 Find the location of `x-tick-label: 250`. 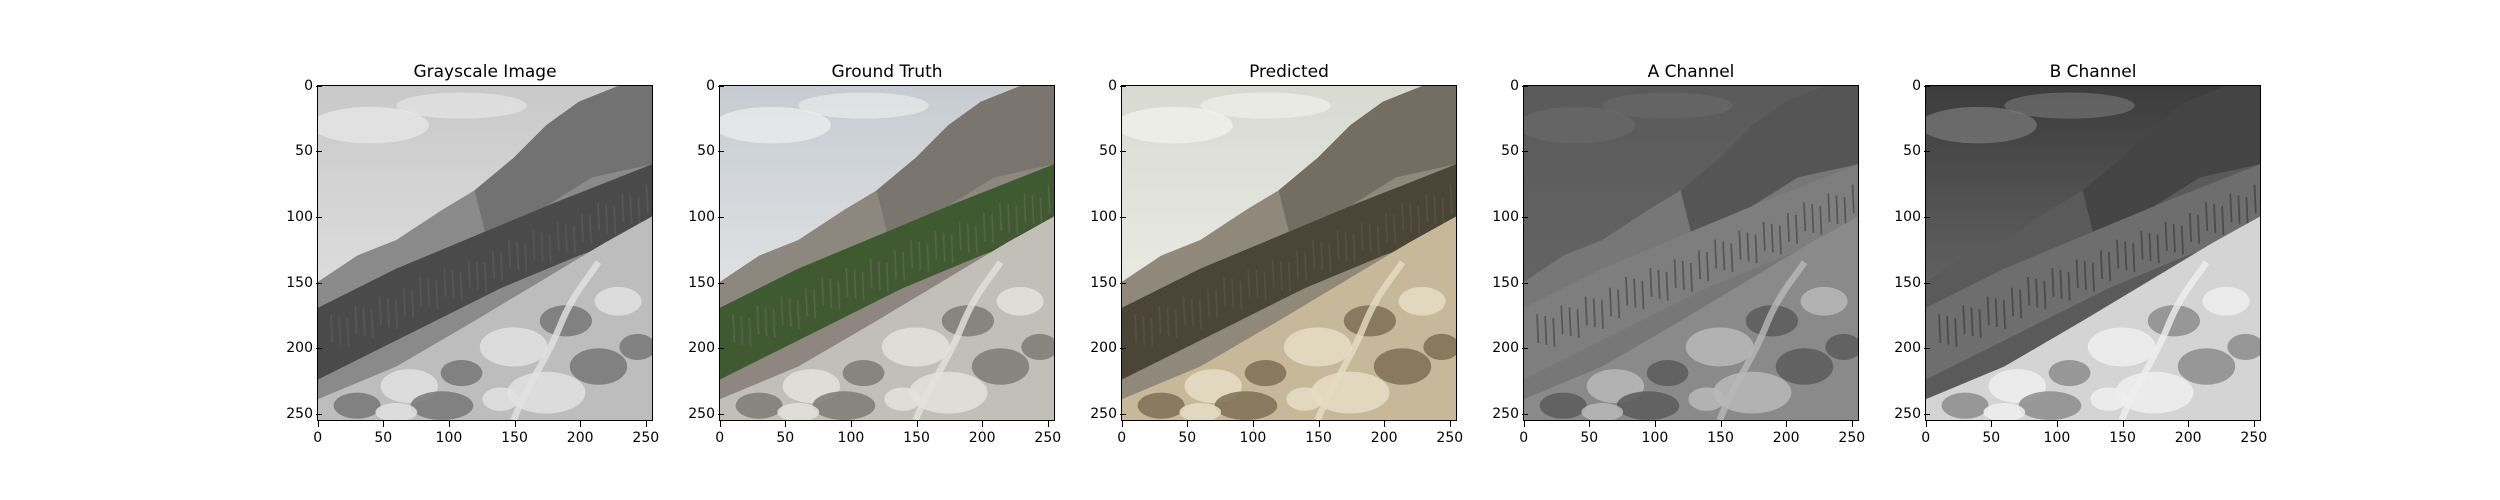

x-tick-label: 250 is located at coordinates (646, 433).